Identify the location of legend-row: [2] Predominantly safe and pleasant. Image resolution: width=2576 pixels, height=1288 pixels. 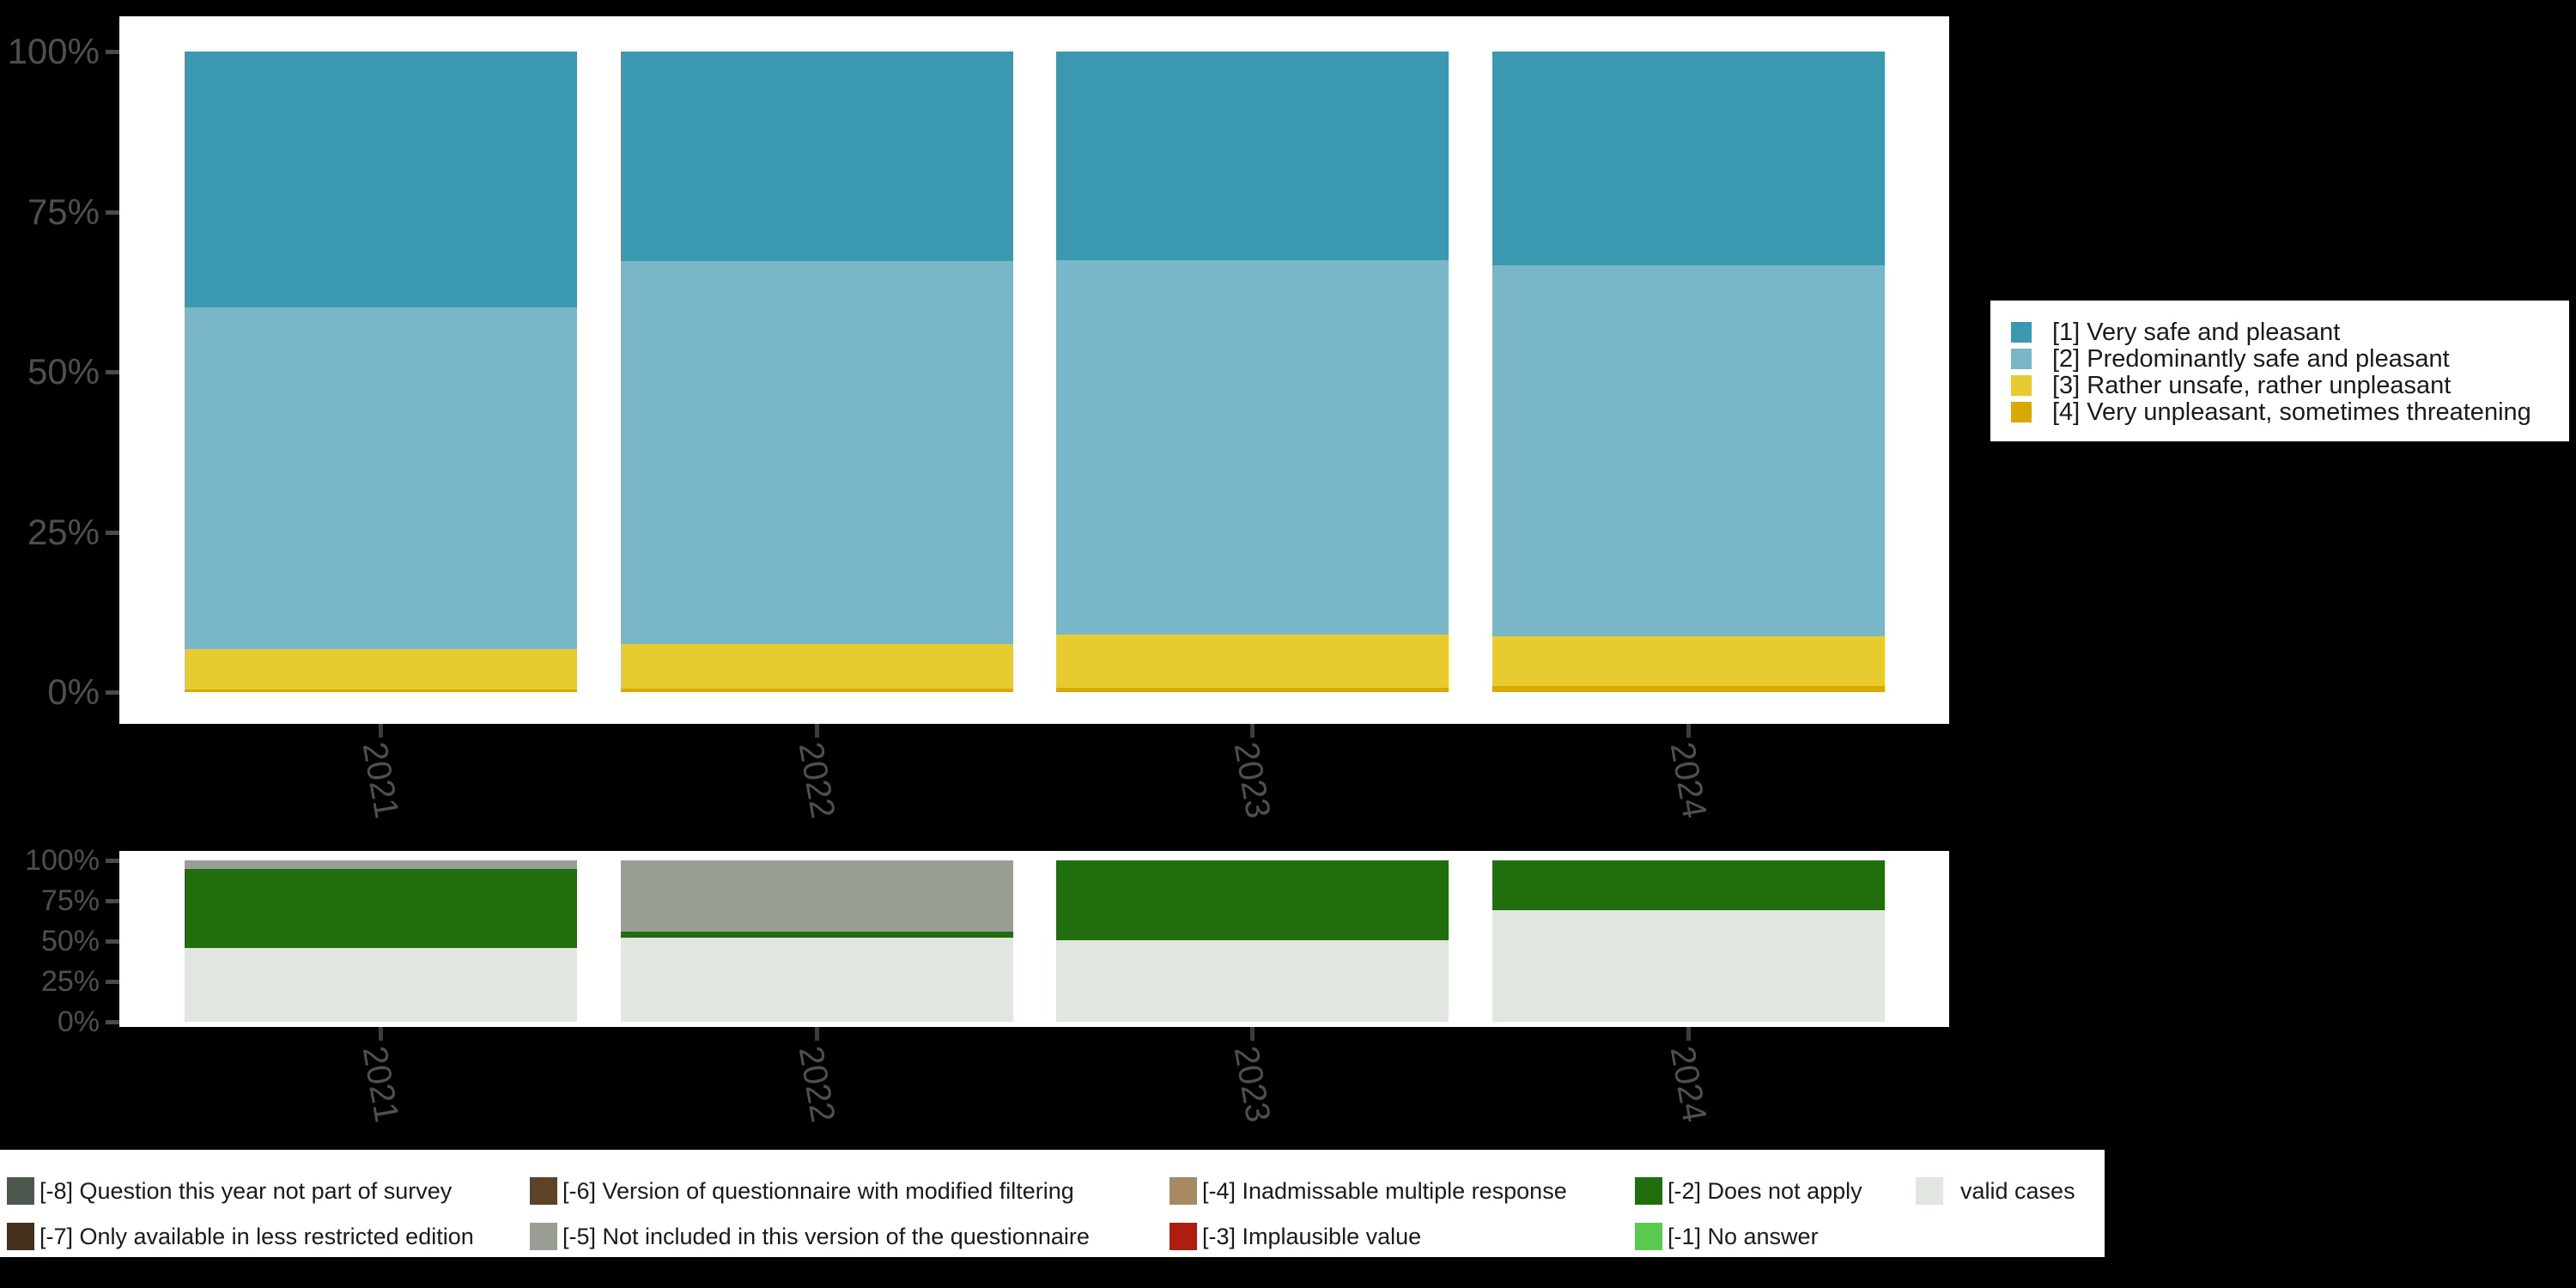
(2280, 359).